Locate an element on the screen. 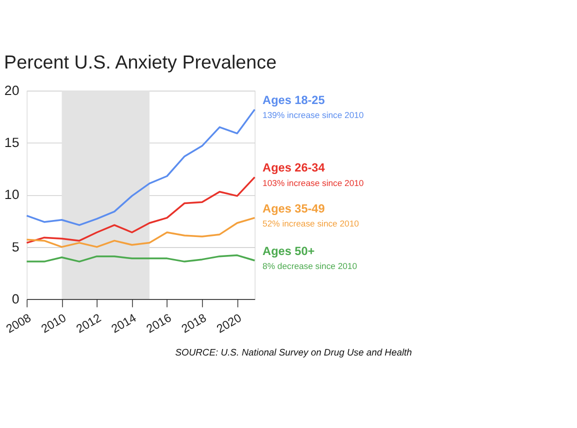 The height and width of the screenshot is (428, 577). y-tick-label: 10 is located at coordinates (12, 194).